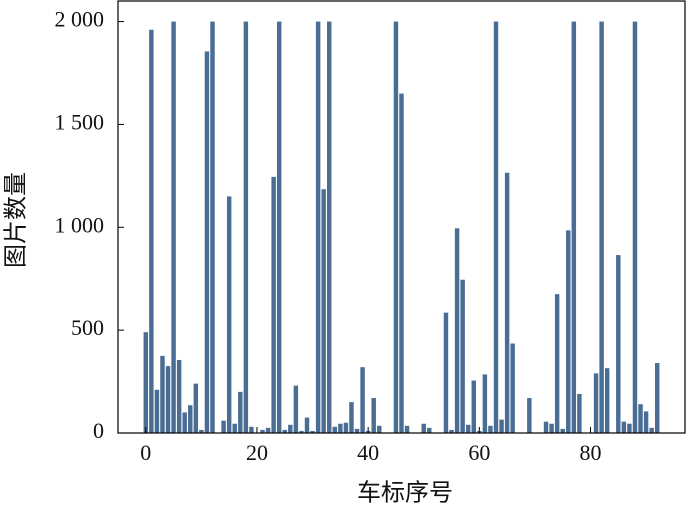  Describe the element at coordinates (80, 19) in the screenshot. I see `y-tick-label: 2 000` at that location.